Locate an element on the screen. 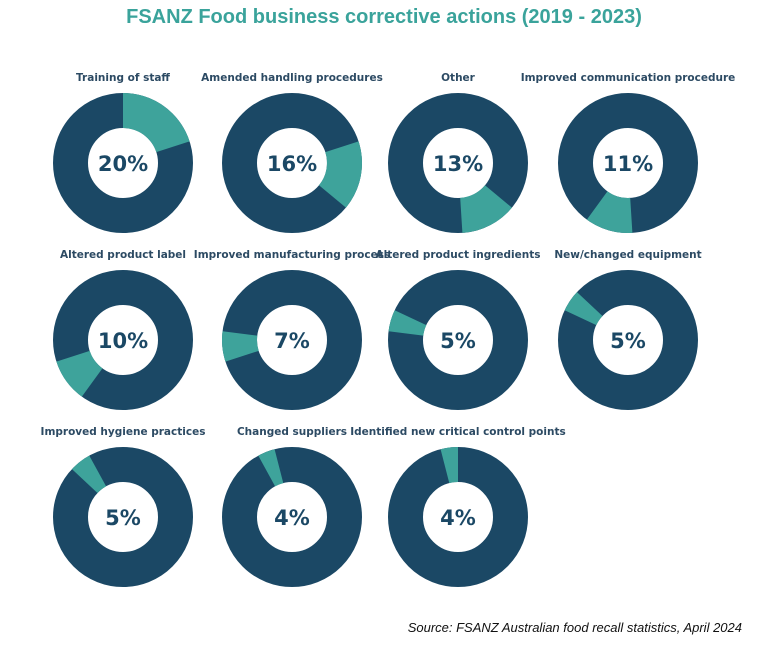 The height and width of the screenshot is (647, 768). donut-value-label: 13% is located at coordinates (458, 164).